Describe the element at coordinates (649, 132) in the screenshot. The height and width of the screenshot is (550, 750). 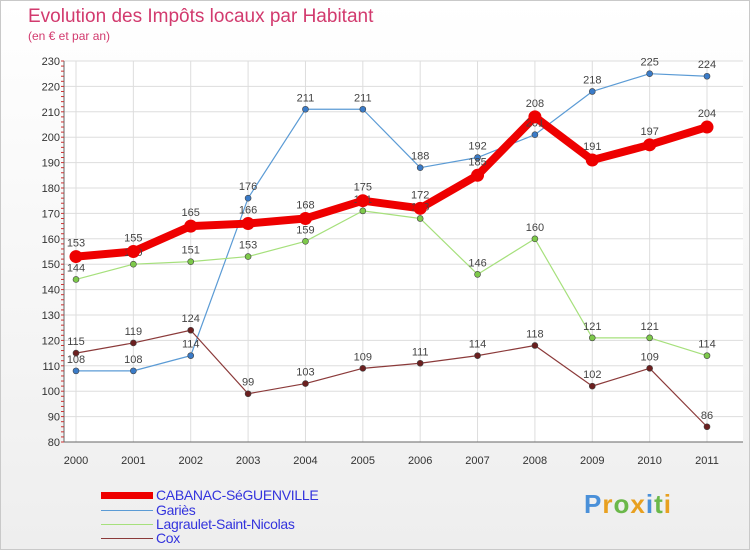
I see `data-label-cabanac-s-guenville: 197` at that location.